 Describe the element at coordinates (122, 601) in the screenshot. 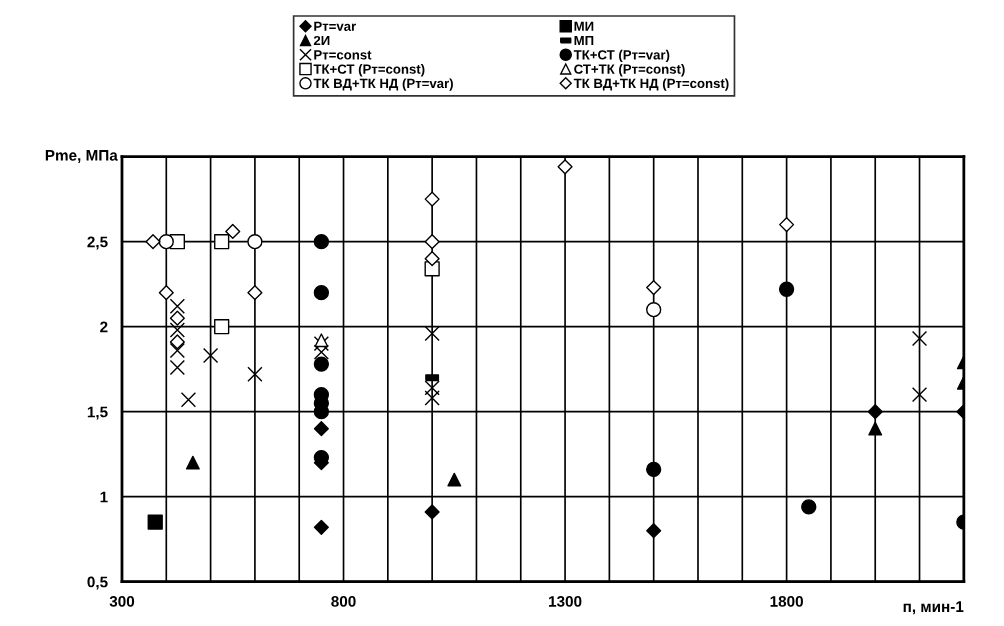

I see `x-tick-label: 300` at that location.